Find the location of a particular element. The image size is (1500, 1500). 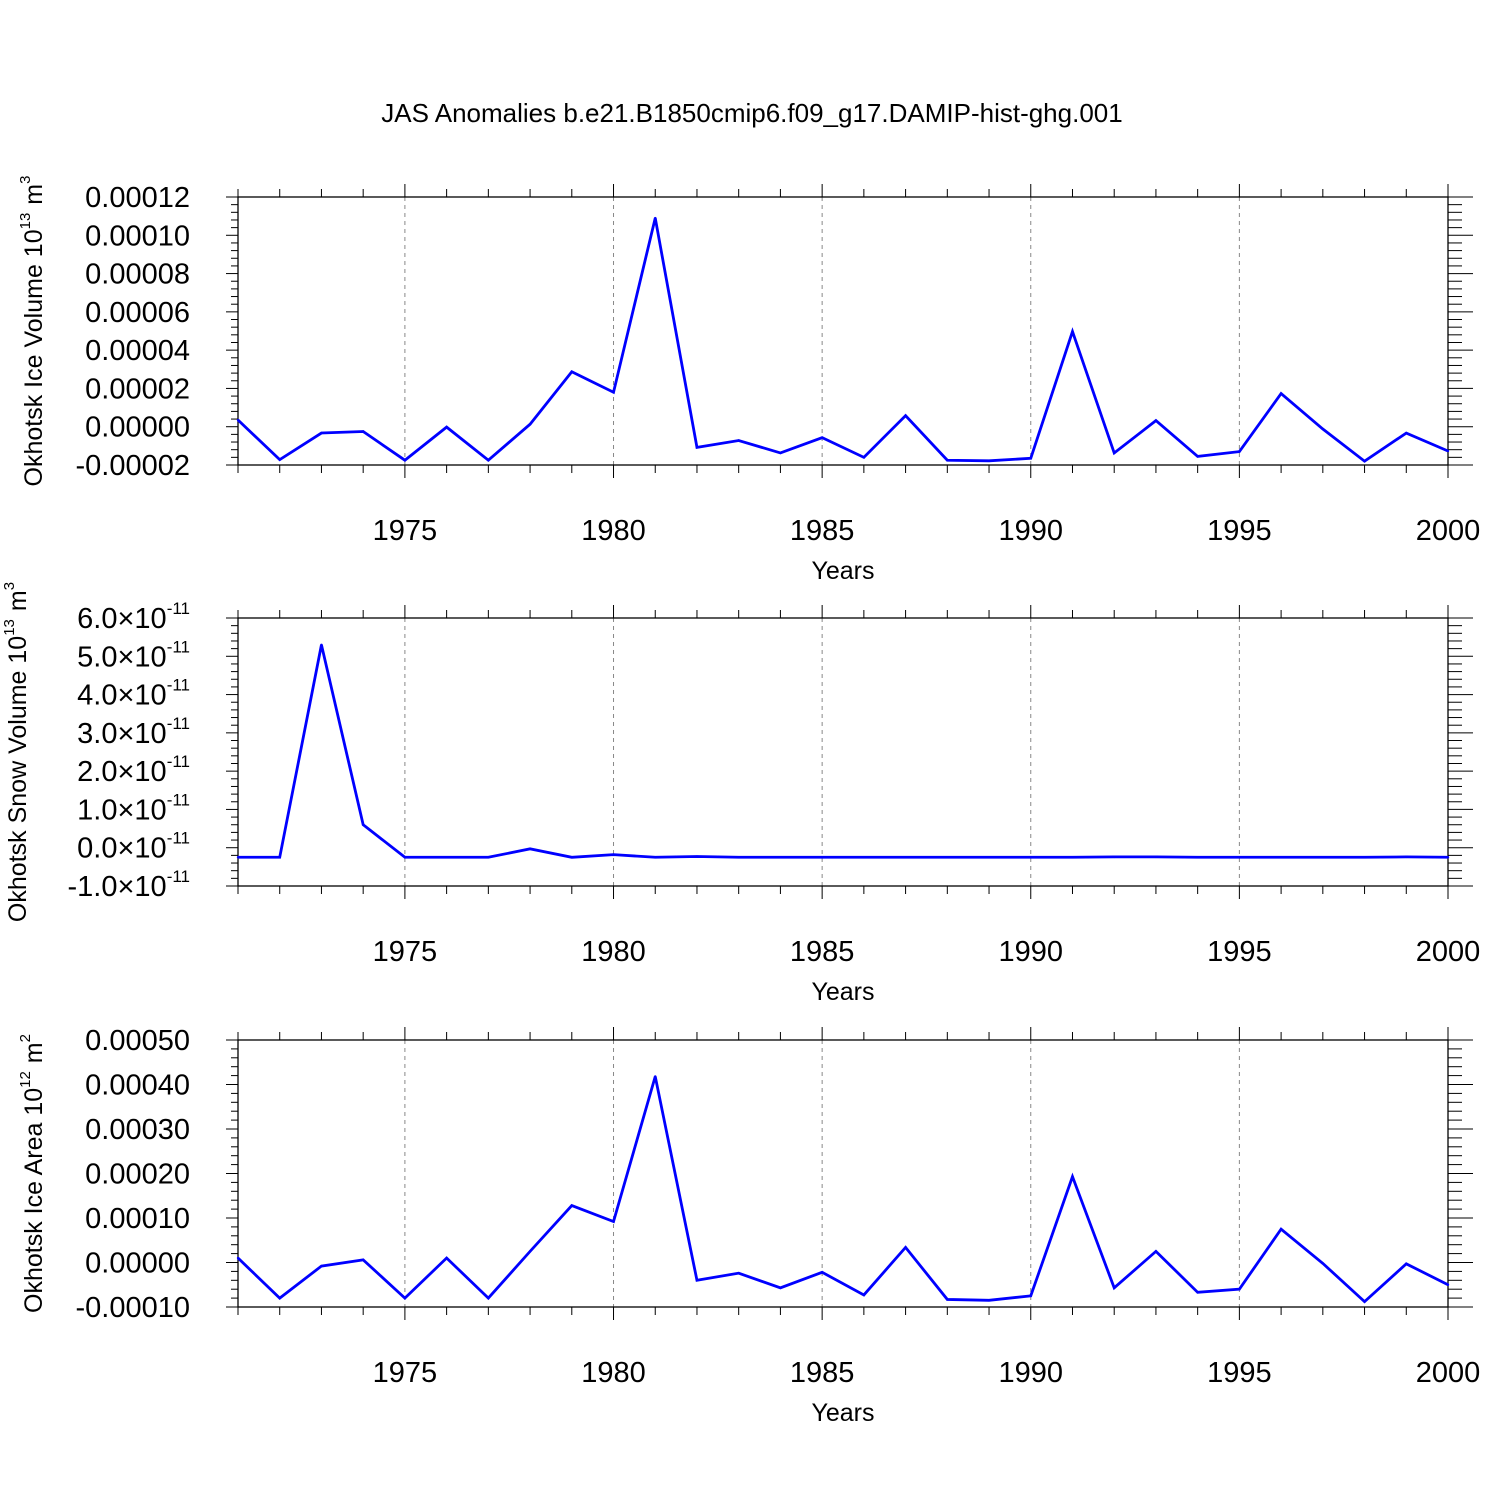

y-tick-mantissa: 4.0 is located at coordinates (97, 696).